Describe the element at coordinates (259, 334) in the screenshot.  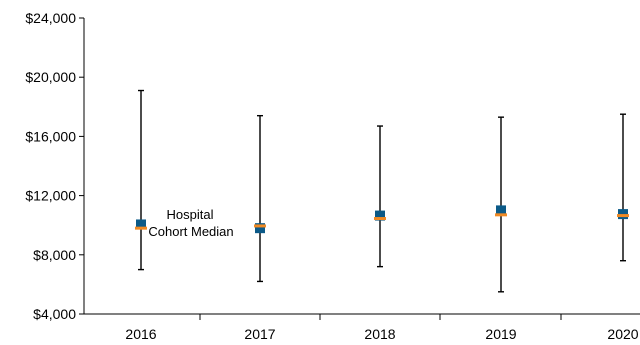
I see `x-tick-label: 2017` at that location.